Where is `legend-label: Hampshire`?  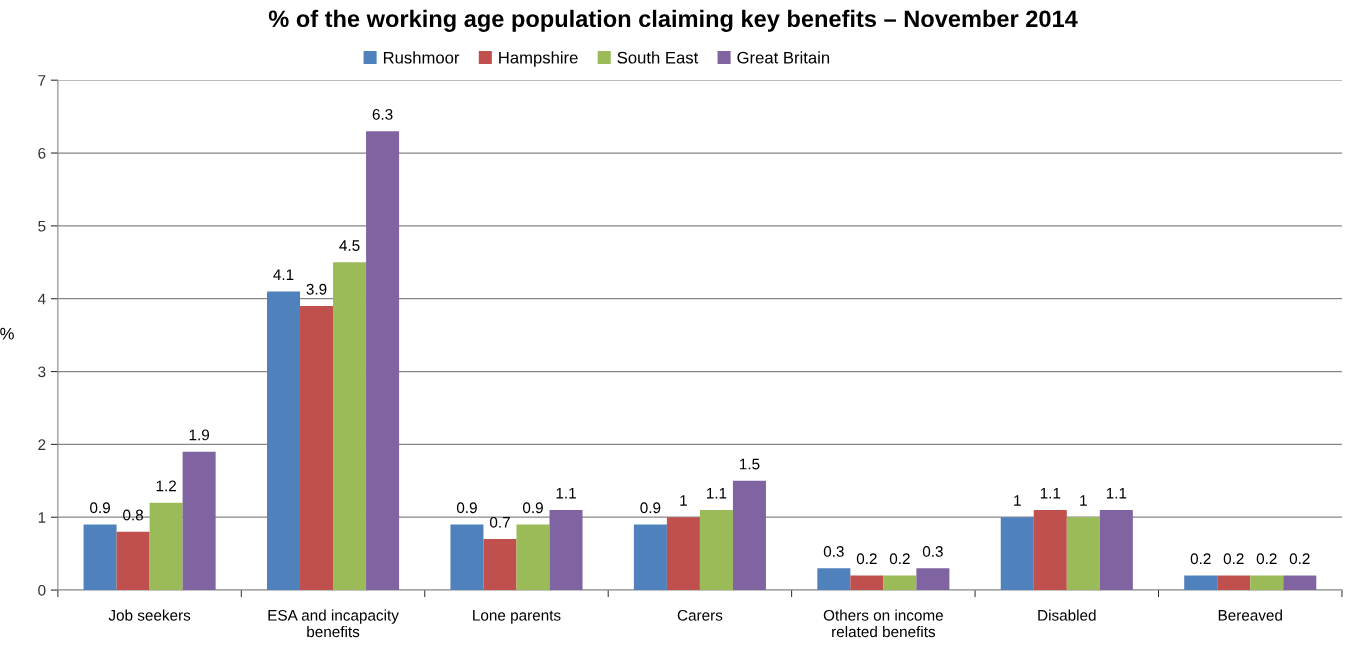 legend-label: Hampshire is located at coordinates (538, 59).